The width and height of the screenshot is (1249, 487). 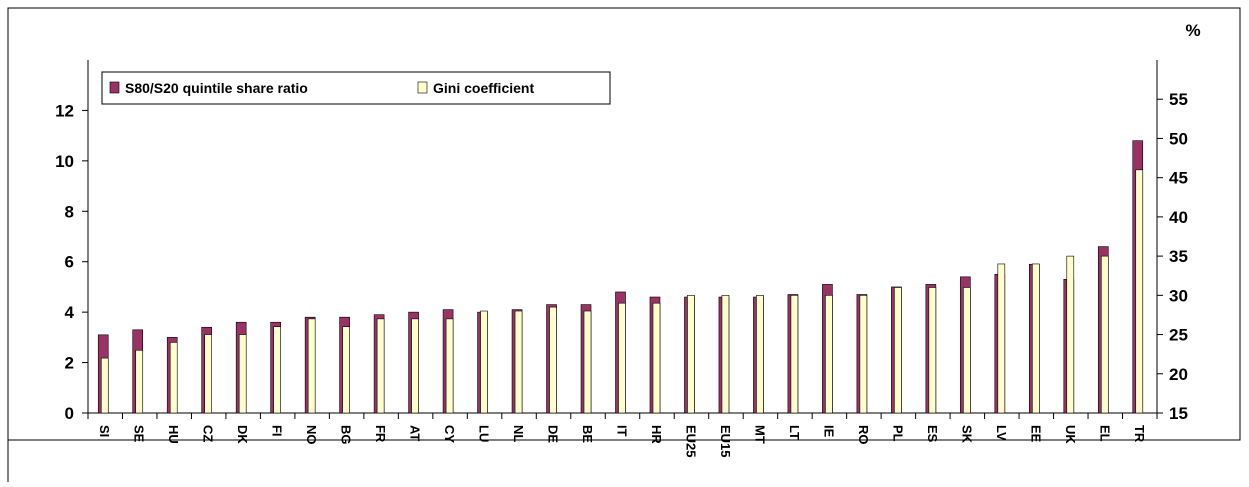 What do you see at coordinates (587, 434) in the screenshot?
I see `x-tick-label: BE` at bounding box center [587, 434].